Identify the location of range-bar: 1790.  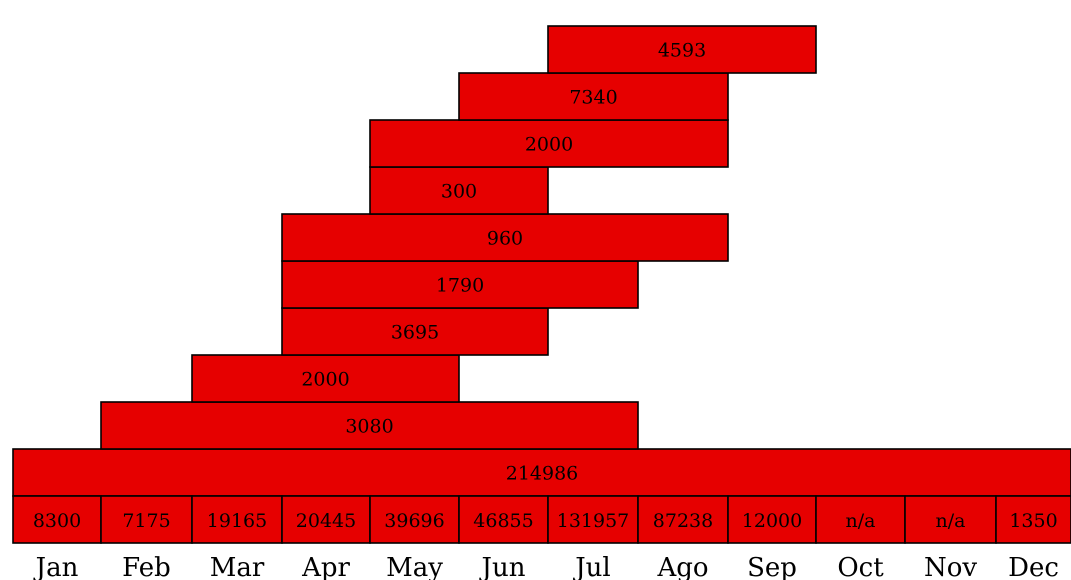
(460, 284).